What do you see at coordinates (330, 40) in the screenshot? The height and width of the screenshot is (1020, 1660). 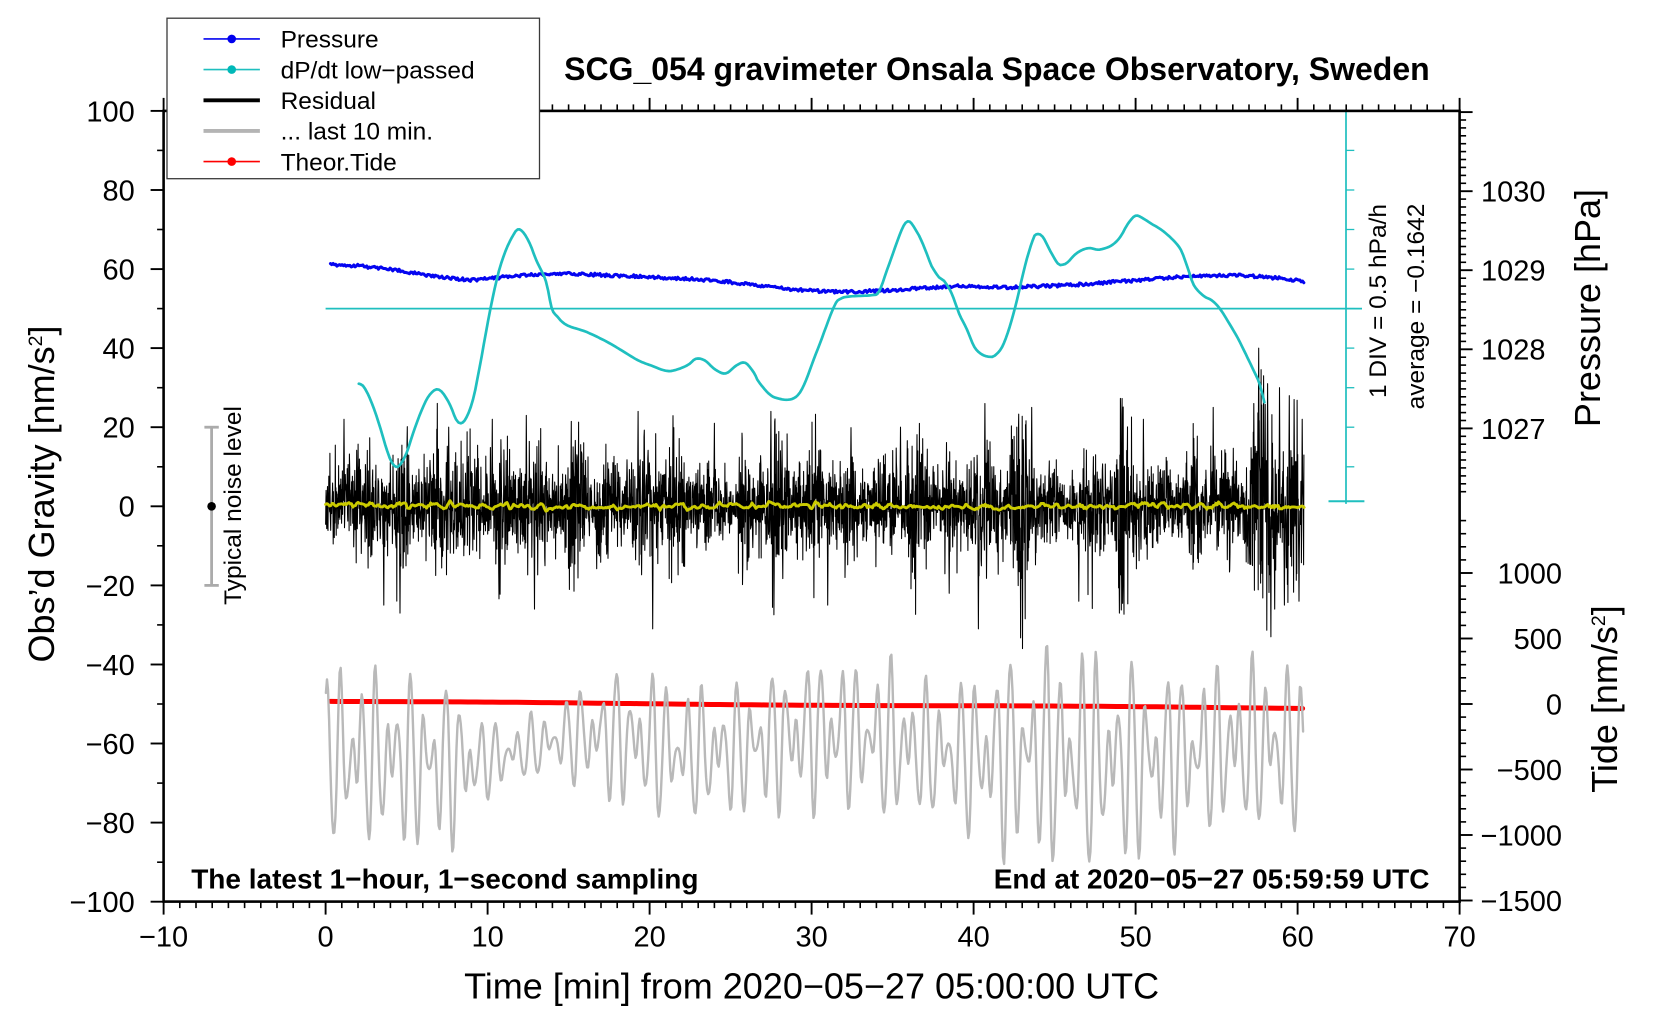 I see `svg-text: Pressure` at bounding box center [330, 40].